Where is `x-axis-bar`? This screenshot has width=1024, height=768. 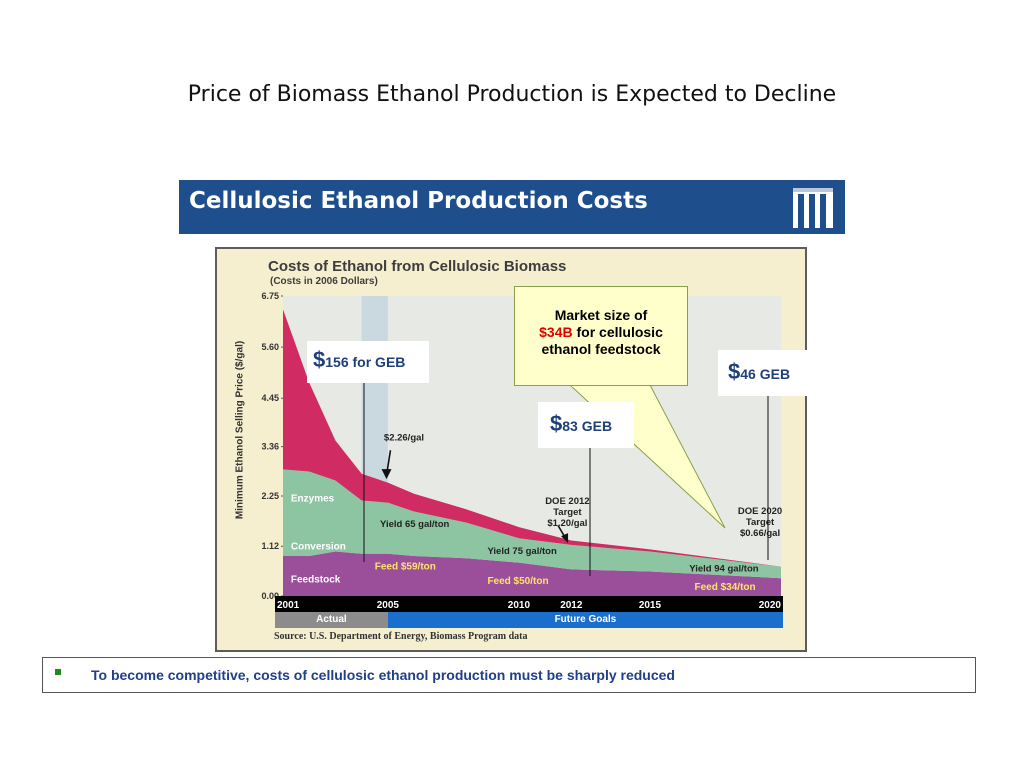 x-axis-bar is located at coordinates (529, 604).